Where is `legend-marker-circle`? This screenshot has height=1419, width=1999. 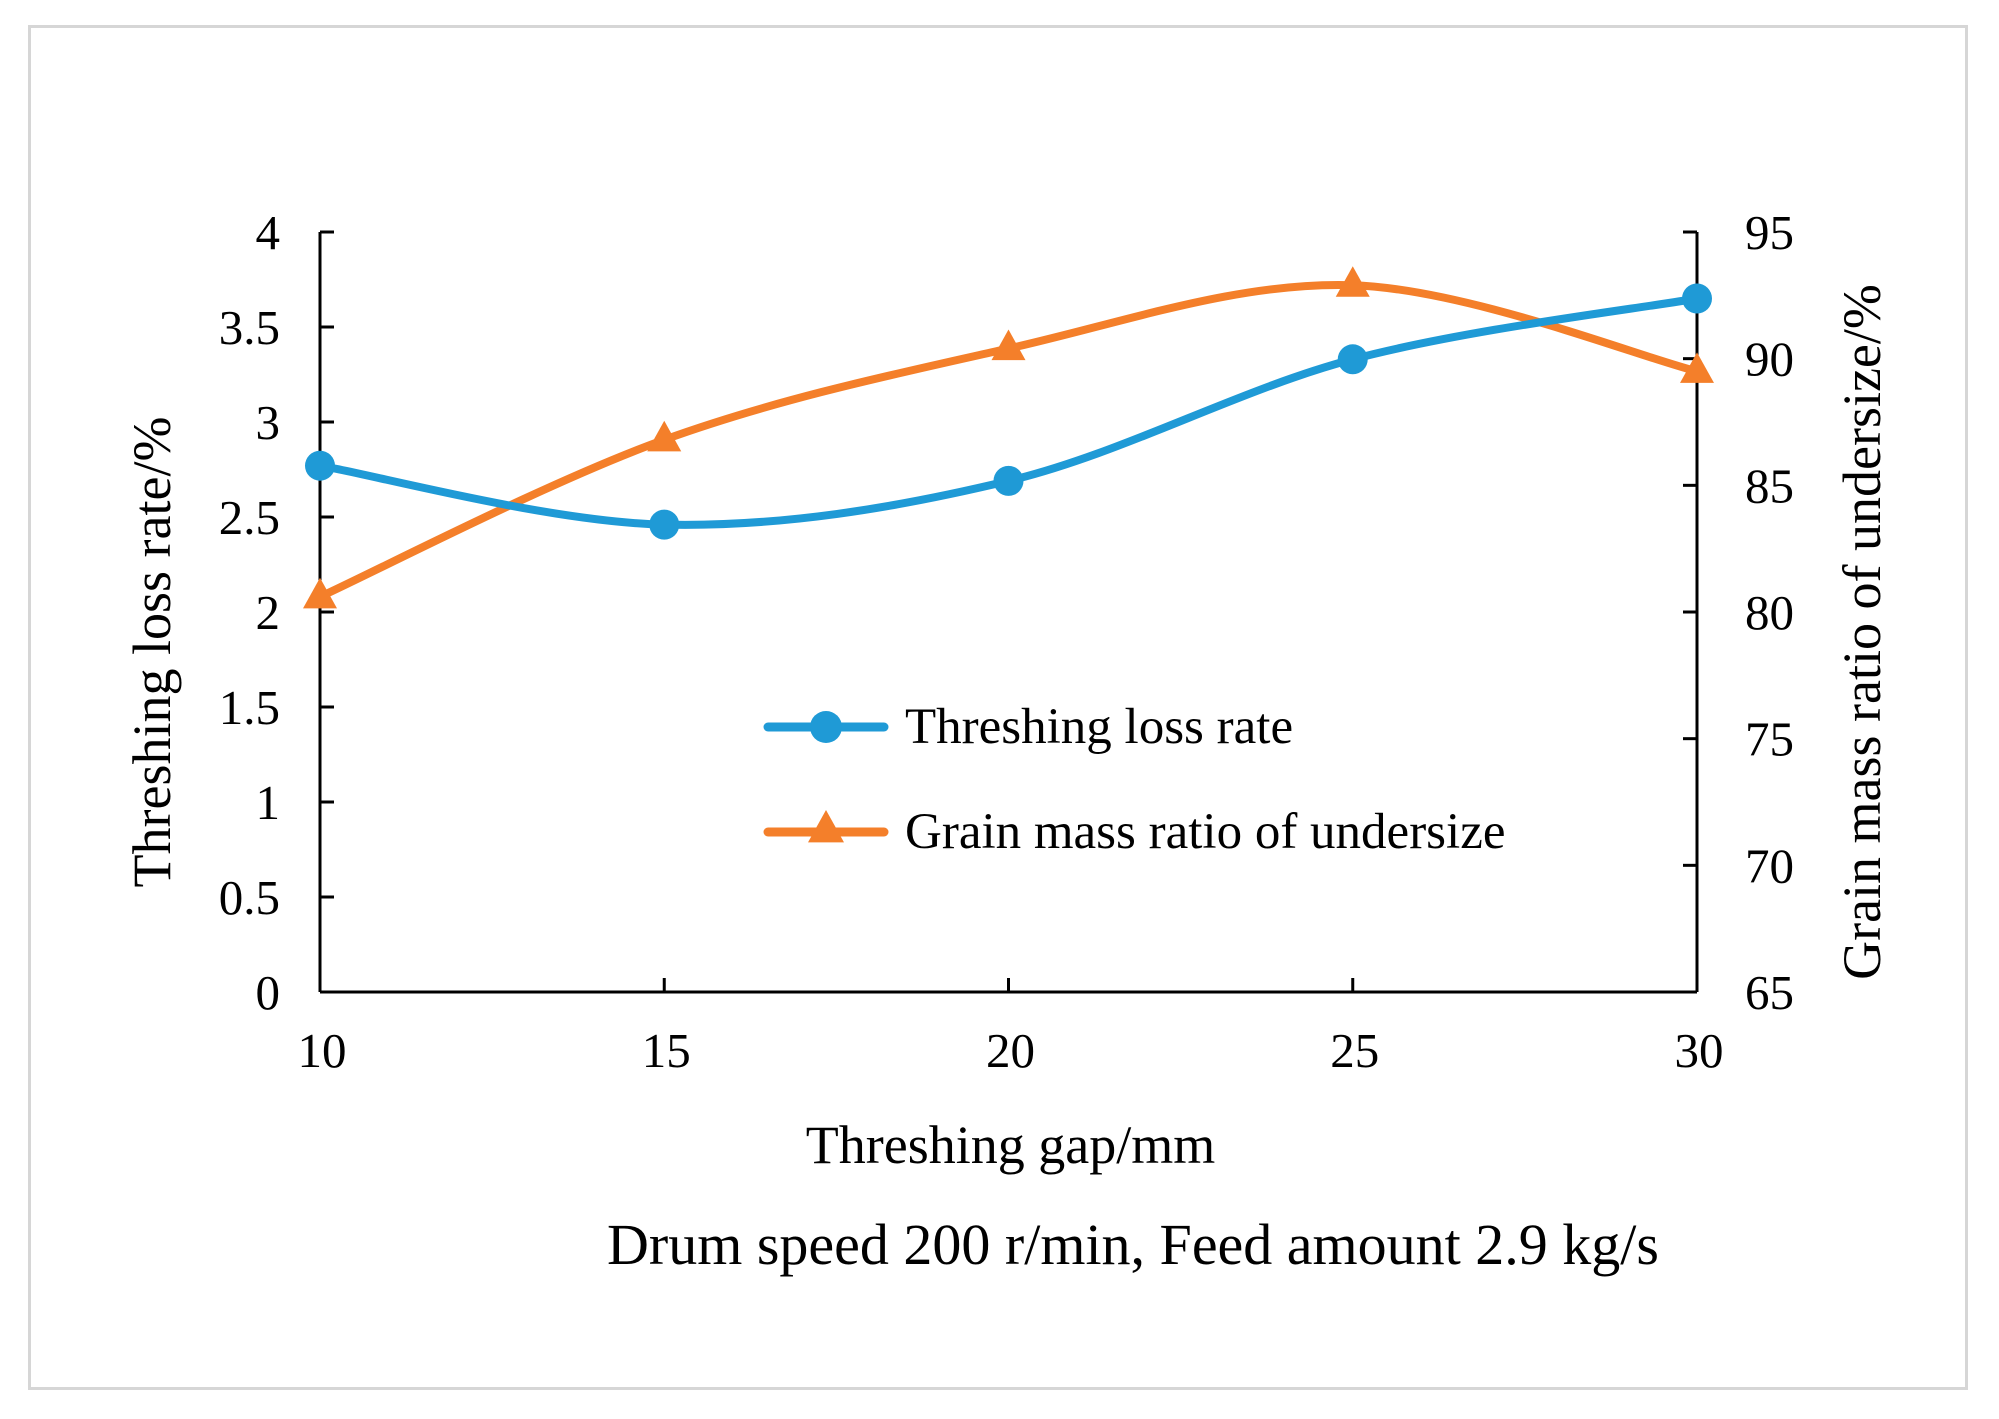
legend-marker-circle is located at coordinates (826, 727).